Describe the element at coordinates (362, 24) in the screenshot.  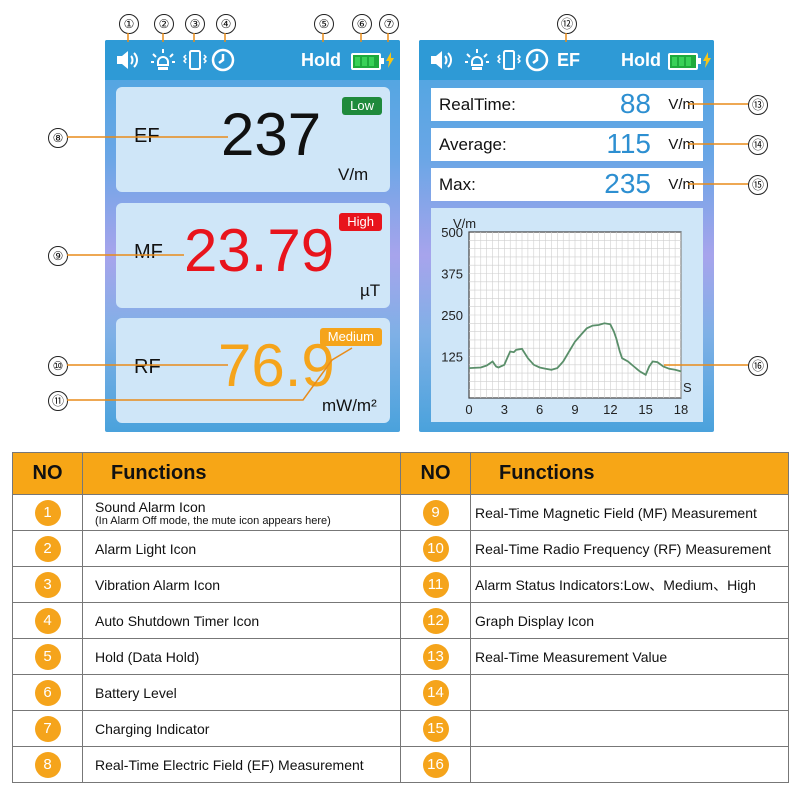
I see `callout-6: ⑥` at that location.